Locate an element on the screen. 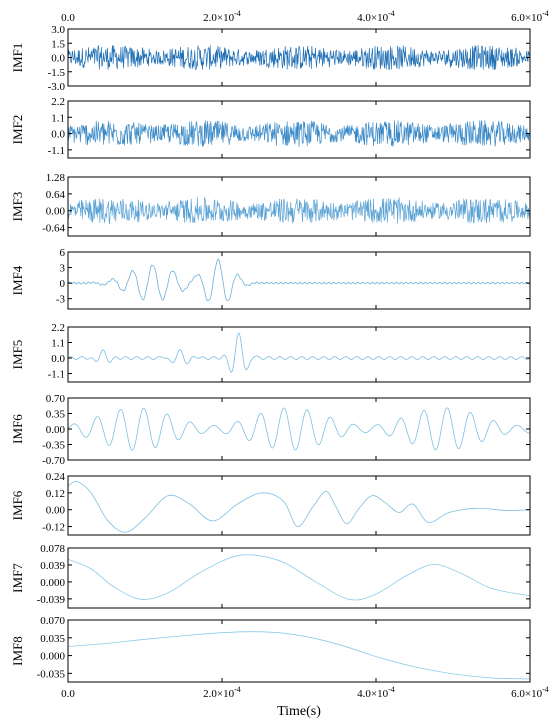  panel-8: 0.078 0.039 0.000 -0.039 IMF7 is located at coordinates (270, 576).